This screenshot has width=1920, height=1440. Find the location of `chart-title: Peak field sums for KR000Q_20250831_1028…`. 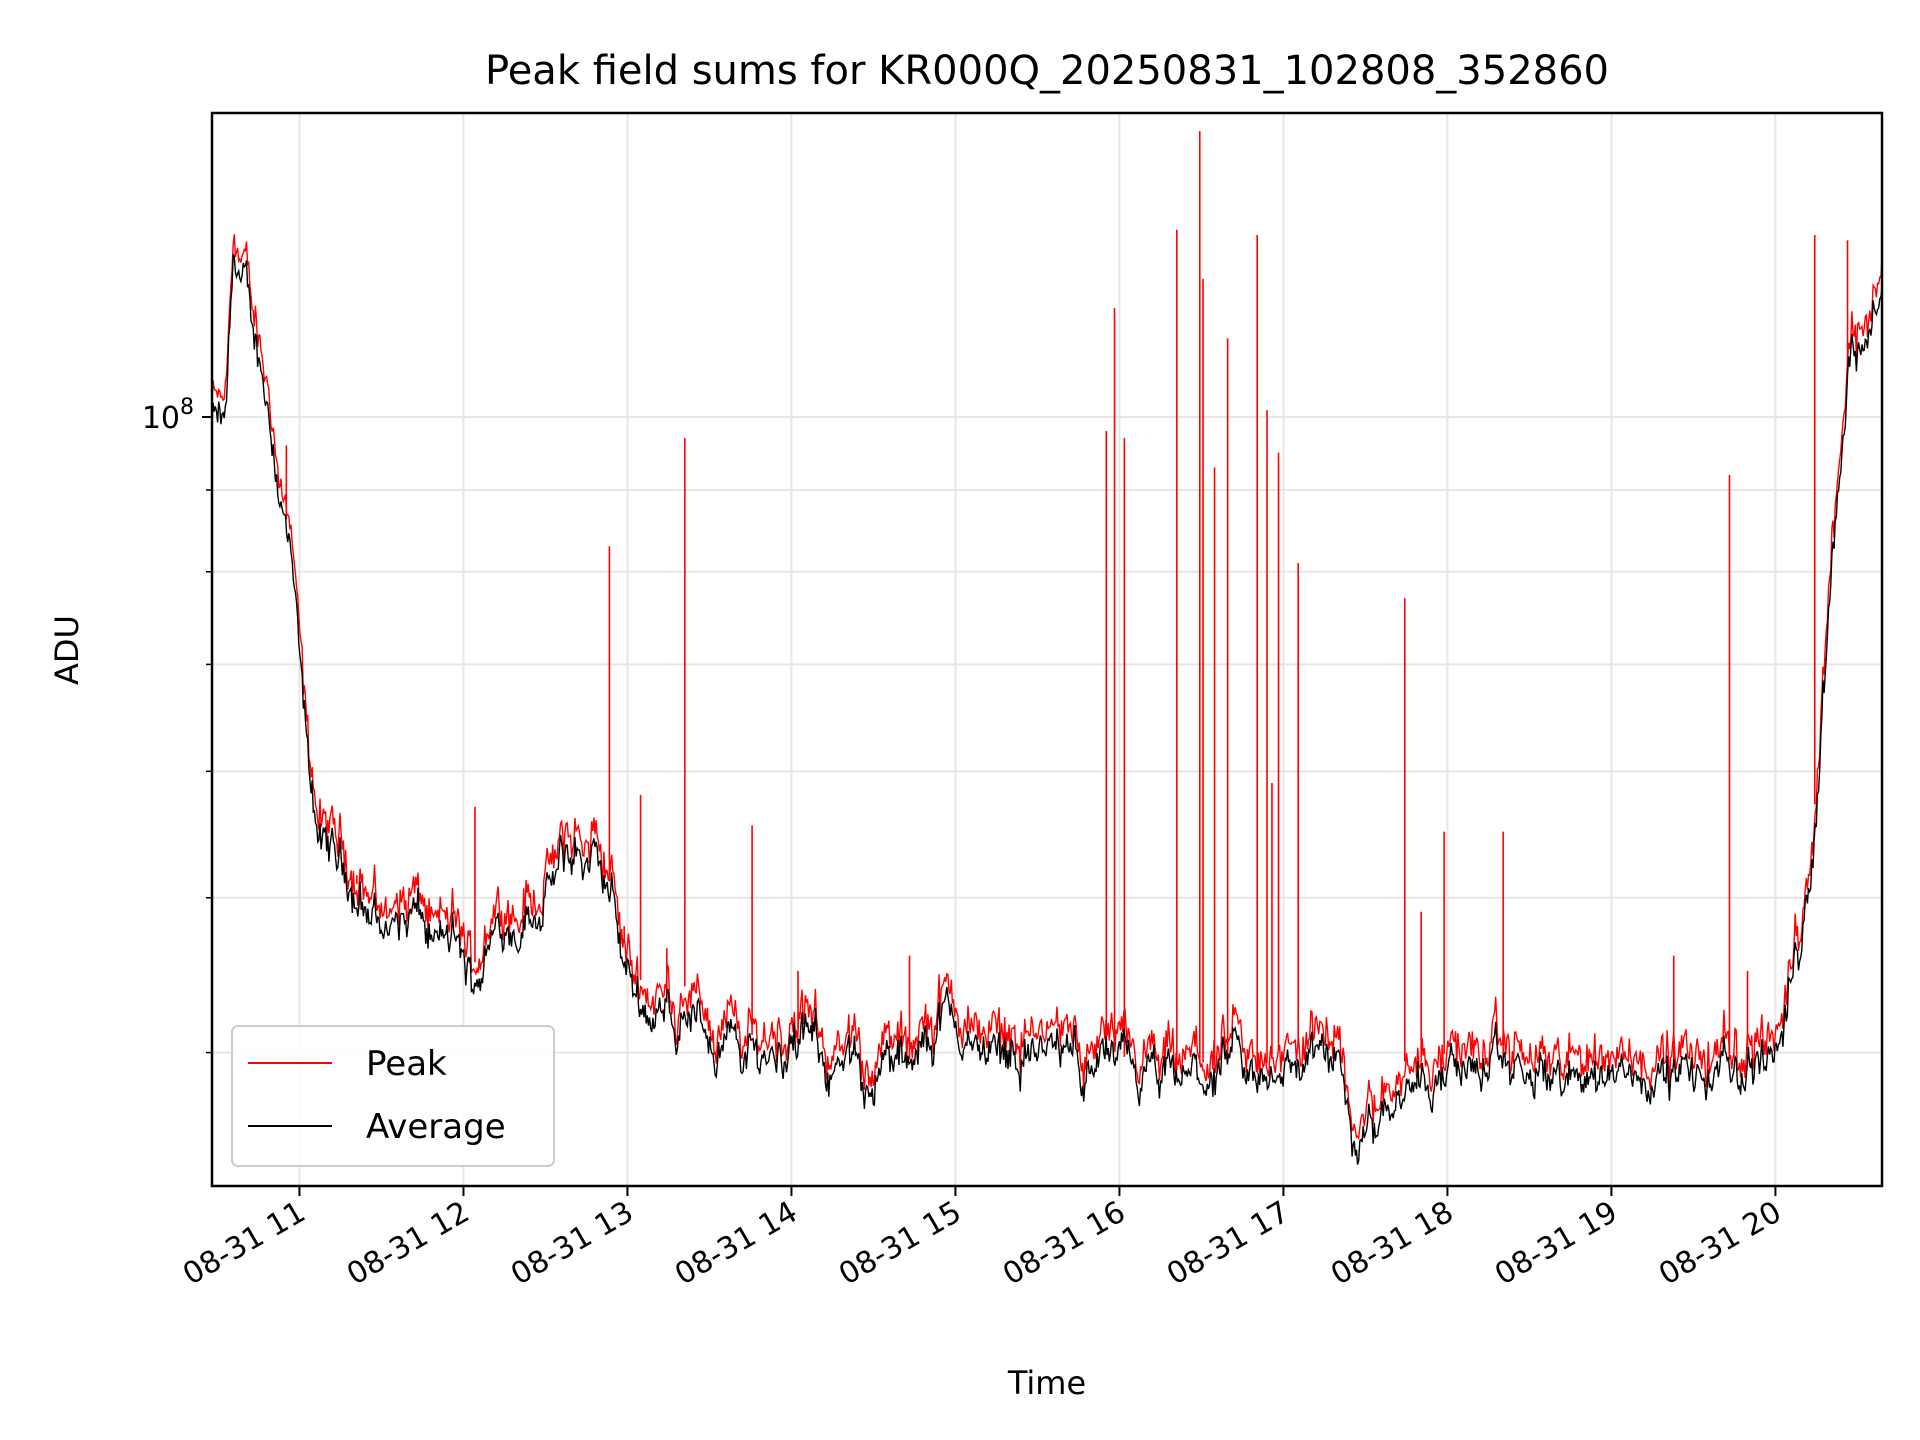

chart-title: Peak field sums for KR000Q_20250831_1028… is located at coordinates (1047, 71).